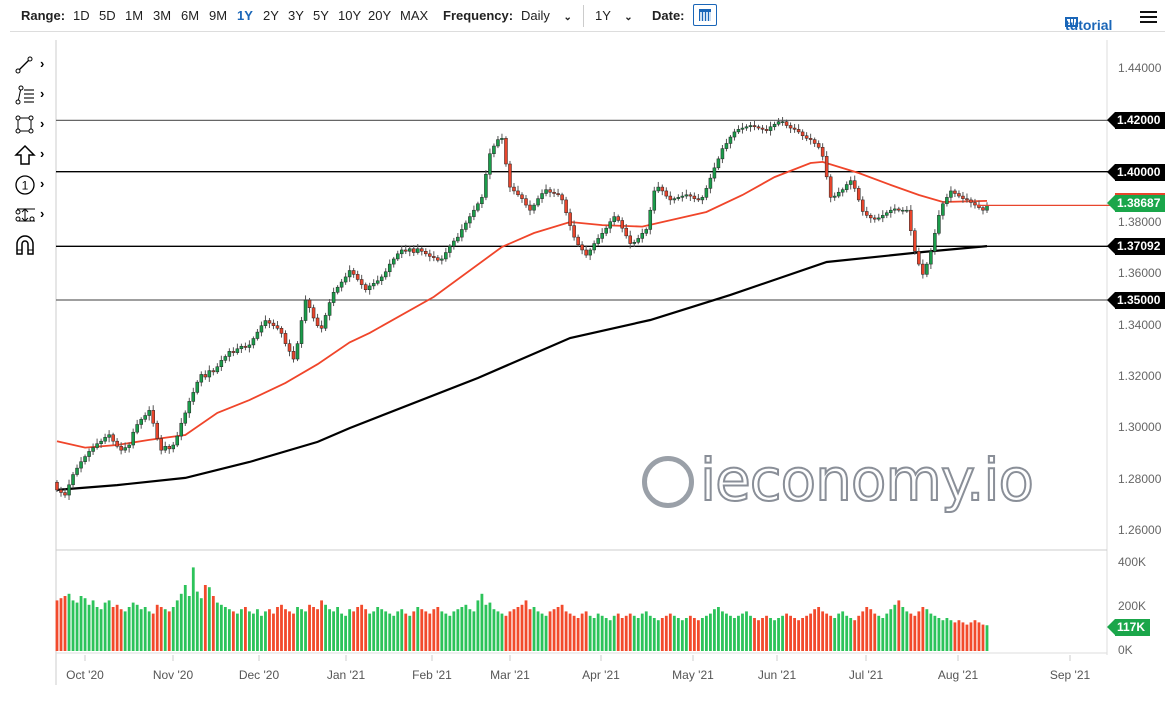  What do you see at coordinates (705, 15) in the screenshot?
I see `date-picker-button` at bounding box center [705, 15].